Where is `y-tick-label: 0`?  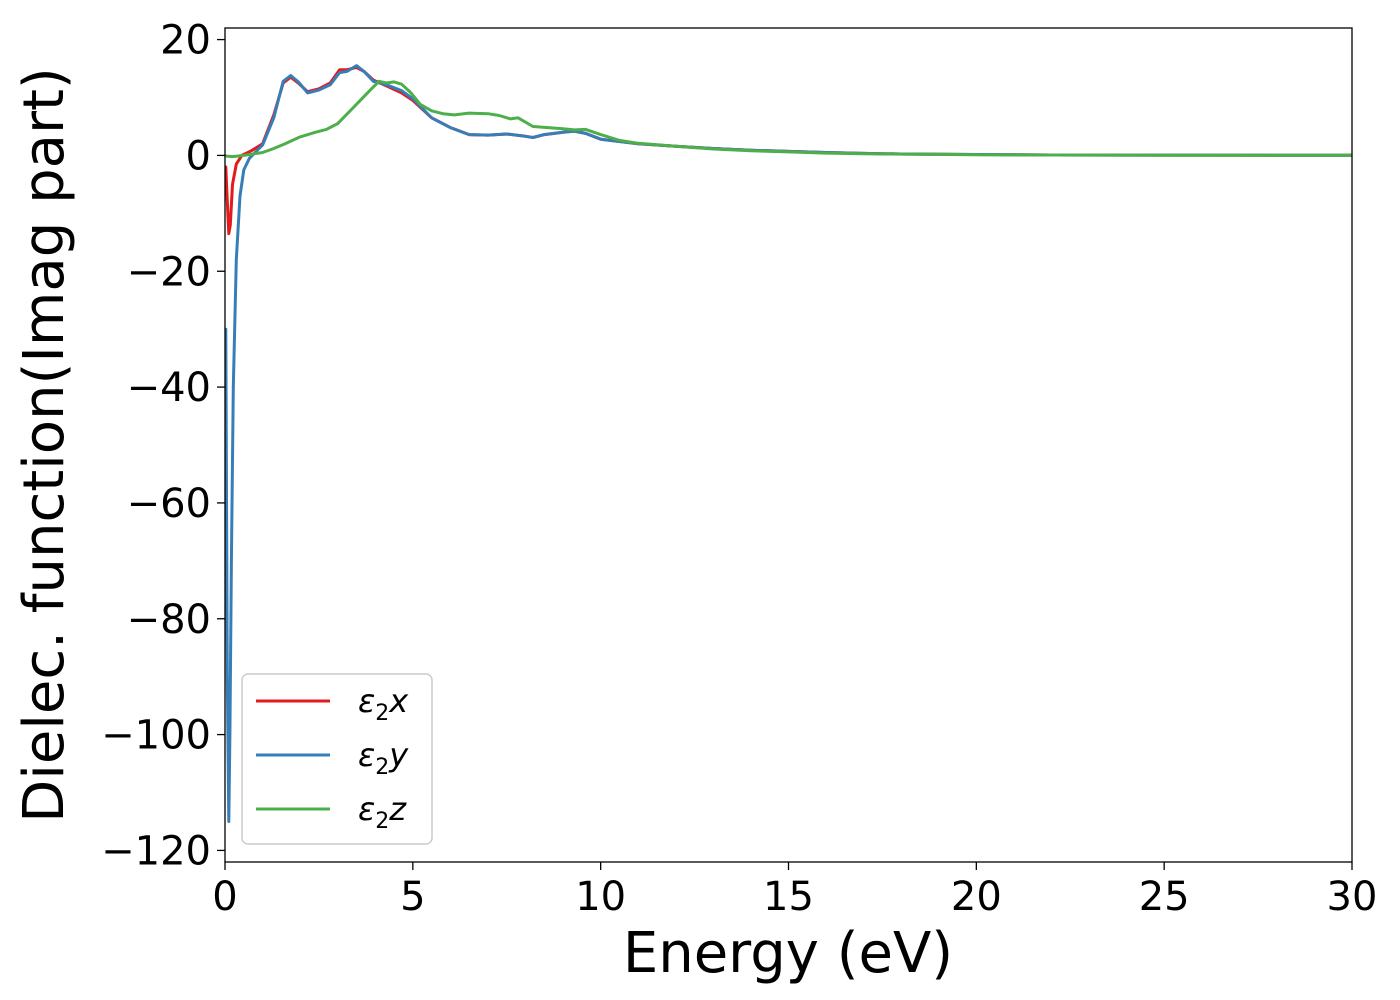 y-tick-label: 0 is located at coordinates (198, 156).